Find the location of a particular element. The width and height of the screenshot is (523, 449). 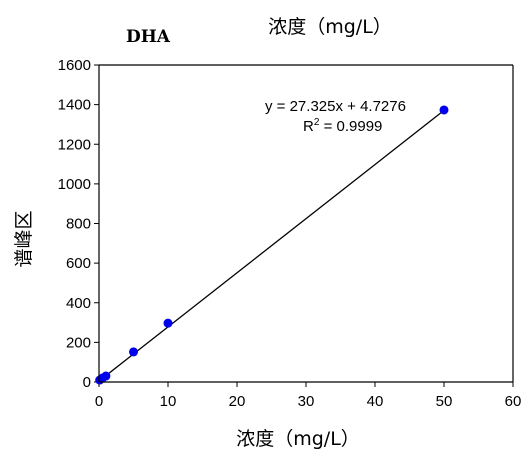

x-tick-label: 60 is located at coordinates (513, 401).